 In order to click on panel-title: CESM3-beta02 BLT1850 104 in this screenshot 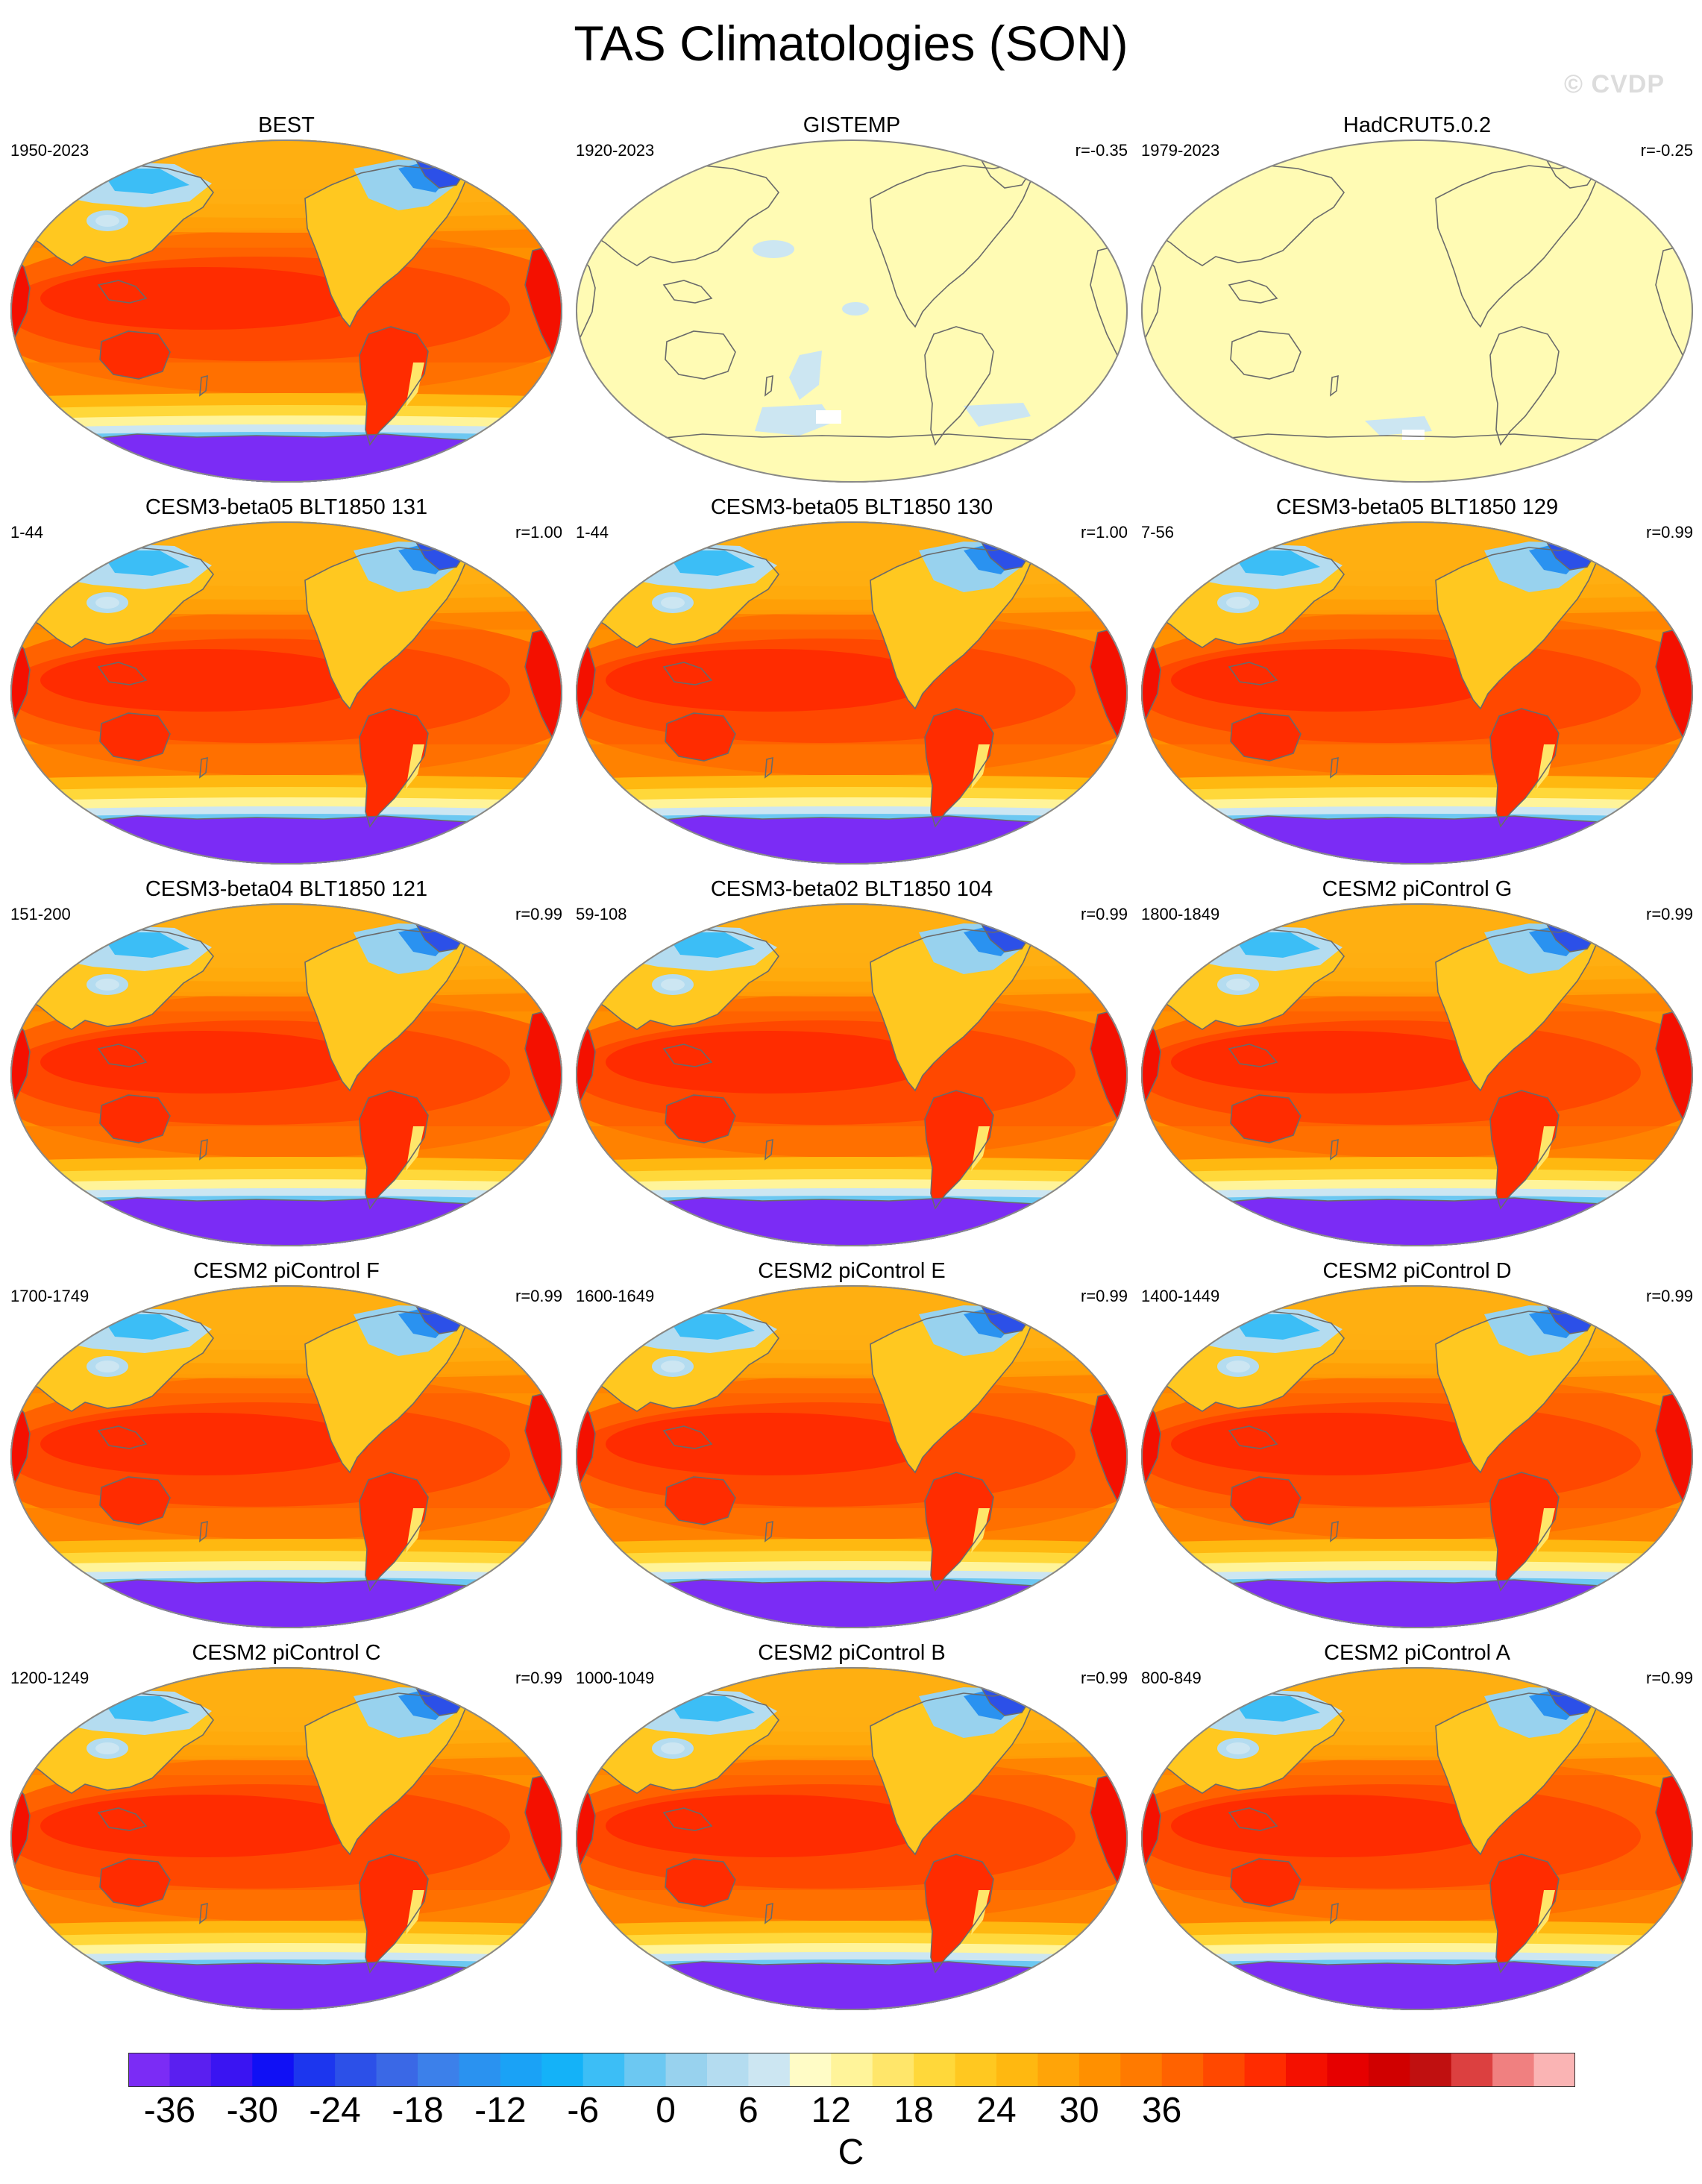, I will do `click(851, 889)`.